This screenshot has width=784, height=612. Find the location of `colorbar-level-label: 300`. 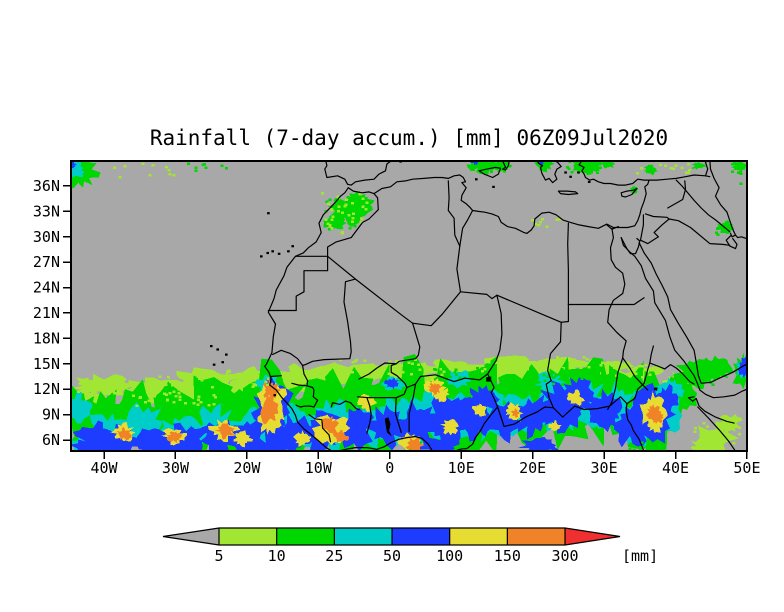

colorbar-level-label: 300 is located at coordinates (564, 556).